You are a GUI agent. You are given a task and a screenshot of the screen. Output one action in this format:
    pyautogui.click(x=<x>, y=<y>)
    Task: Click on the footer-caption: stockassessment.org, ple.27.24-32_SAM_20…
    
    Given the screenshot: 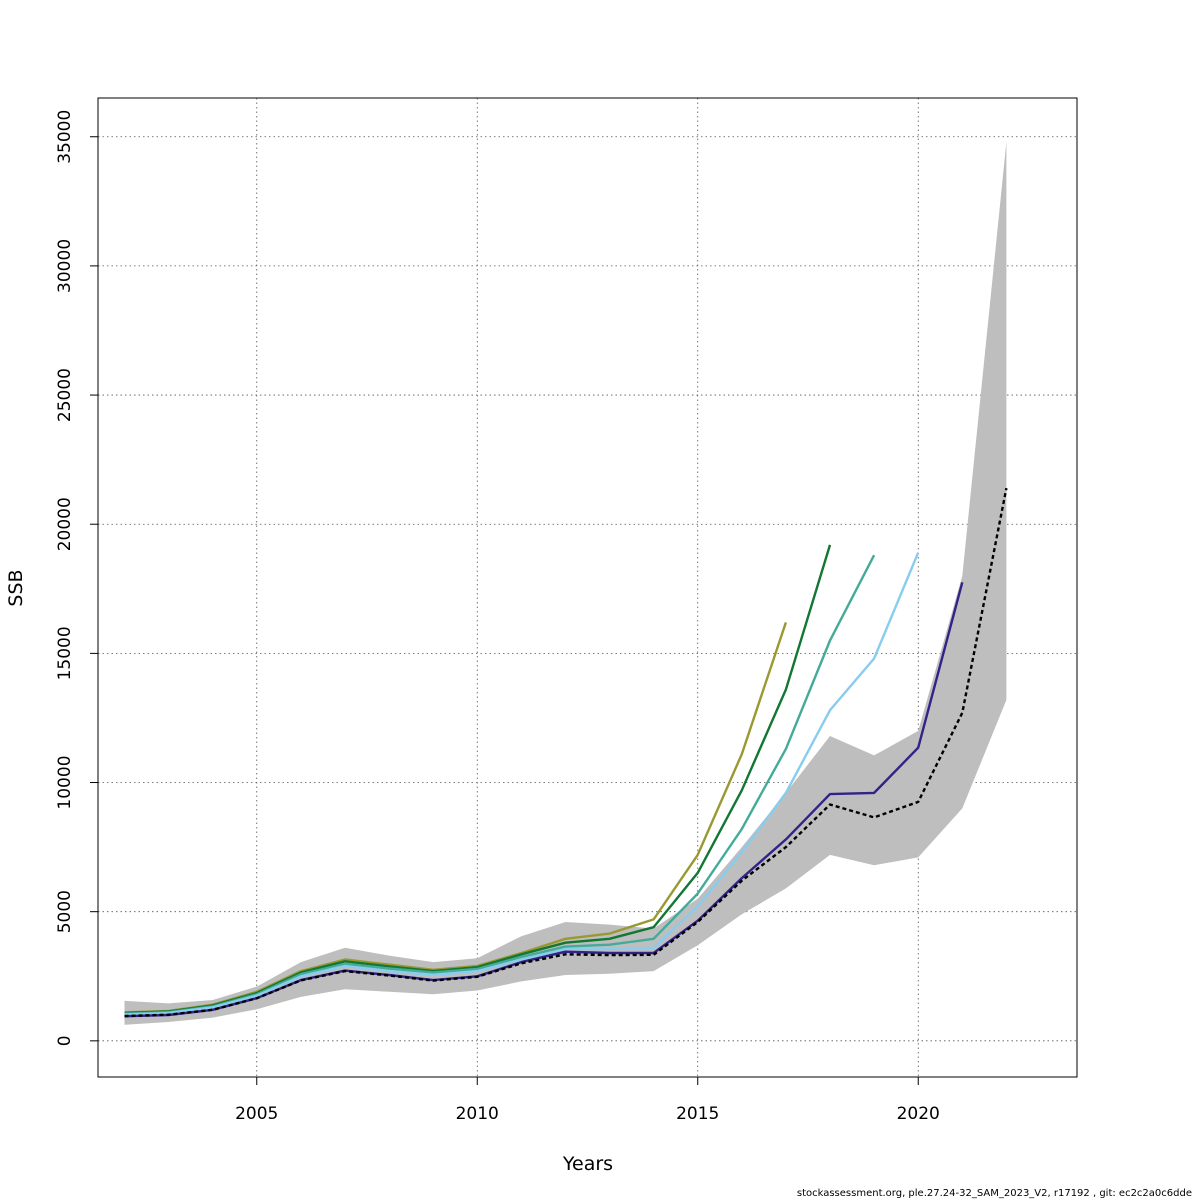 What is the action you would take?
    pyautogui.click(x=994, y=1193)
    